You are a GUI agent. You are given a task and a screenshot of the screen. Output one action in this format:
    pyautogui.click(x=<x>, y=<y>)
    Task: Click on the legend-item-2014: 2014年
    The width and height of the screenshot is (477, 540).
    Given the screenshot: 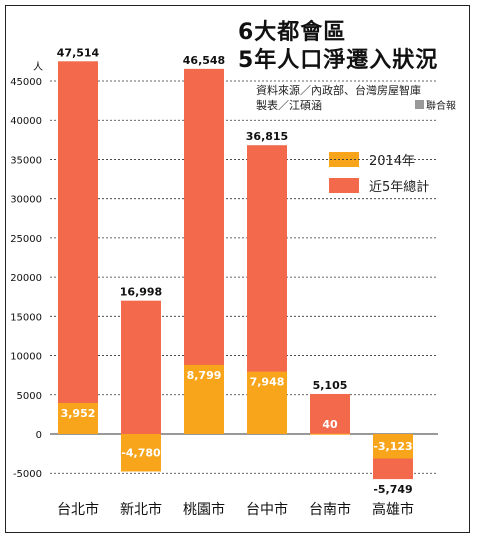 What is the action you would take?
    pyautogui.click(x=372, y=159)
    